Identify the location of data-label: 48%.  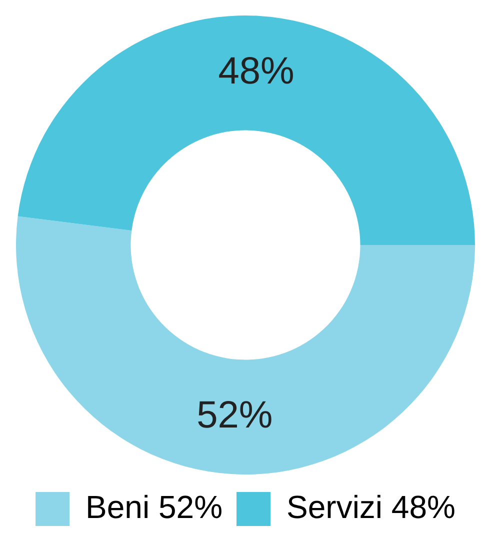
(256, 71).